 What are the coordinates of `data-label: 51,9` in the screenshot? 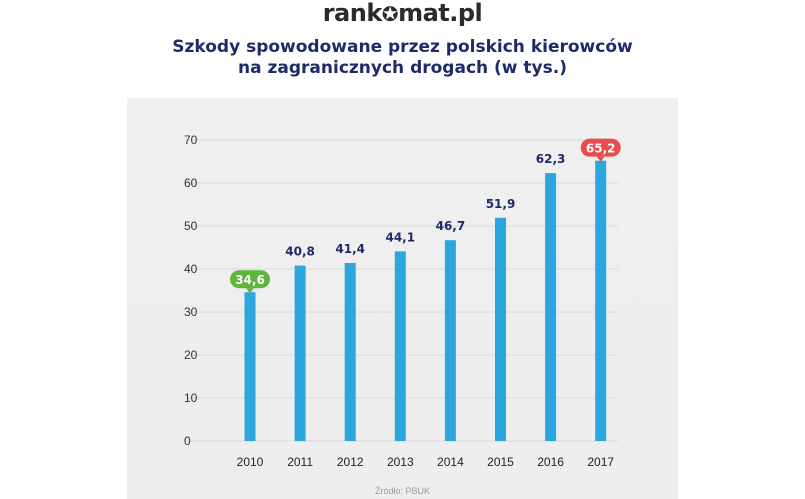 It's located at (501, 204).